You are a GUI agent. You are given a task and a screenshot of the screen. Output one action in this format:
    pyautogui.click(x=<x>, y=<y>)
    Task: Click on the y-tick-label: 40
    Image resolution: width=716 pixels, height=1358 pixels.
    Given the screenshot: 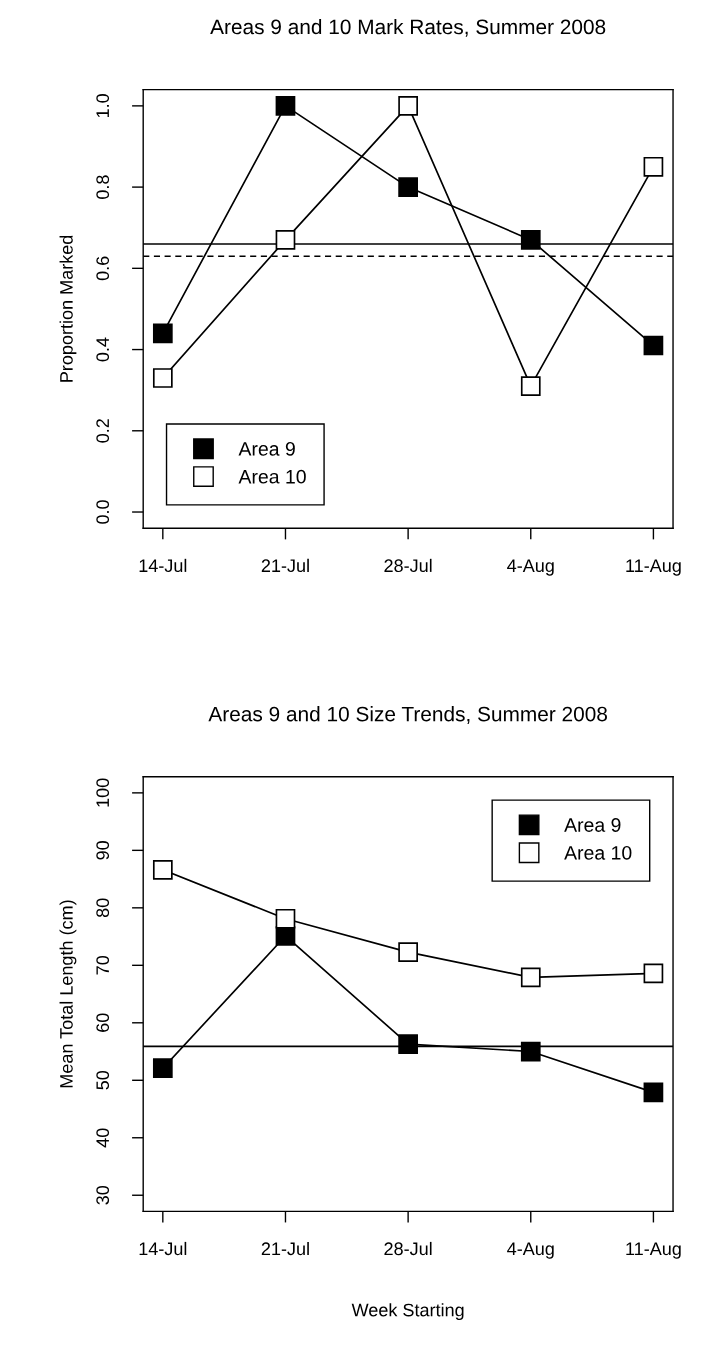 What is the action you would take?
    pyautogui.click(x=103, y=1138)
    